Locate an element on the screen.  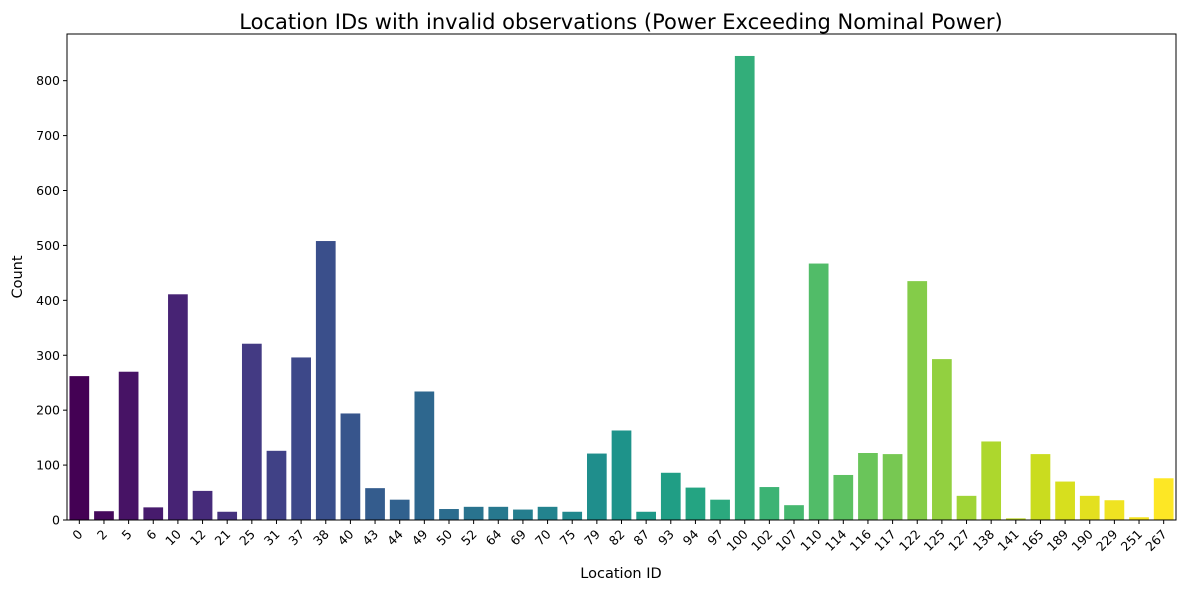
x-tick-label: 10 is located at coordinates (173, 537).